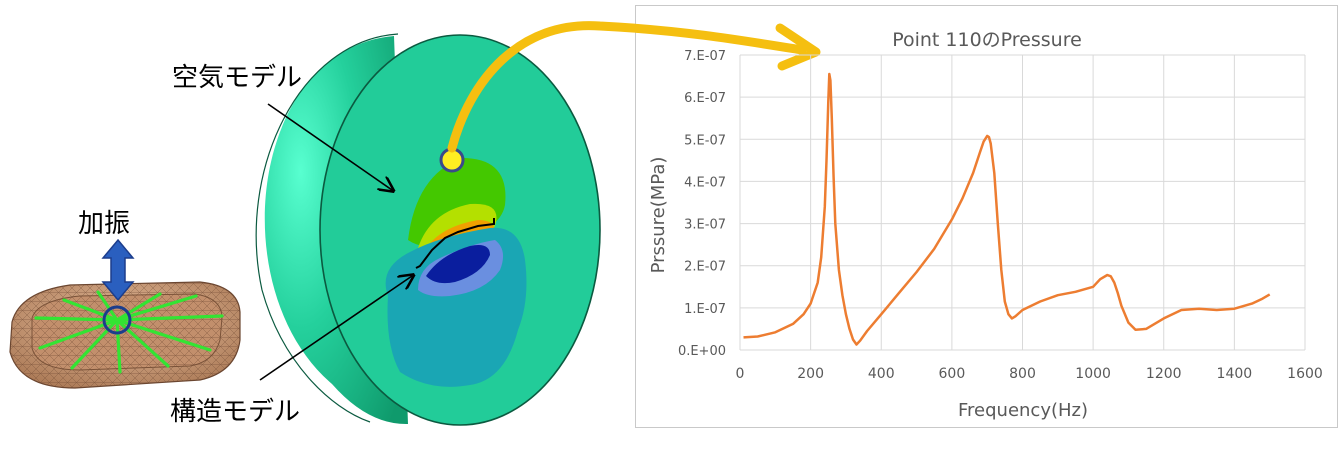  Describe the element at coordinates (237, 78) in the screenshot. I see `air-model-label: 空気モデル` at that location.